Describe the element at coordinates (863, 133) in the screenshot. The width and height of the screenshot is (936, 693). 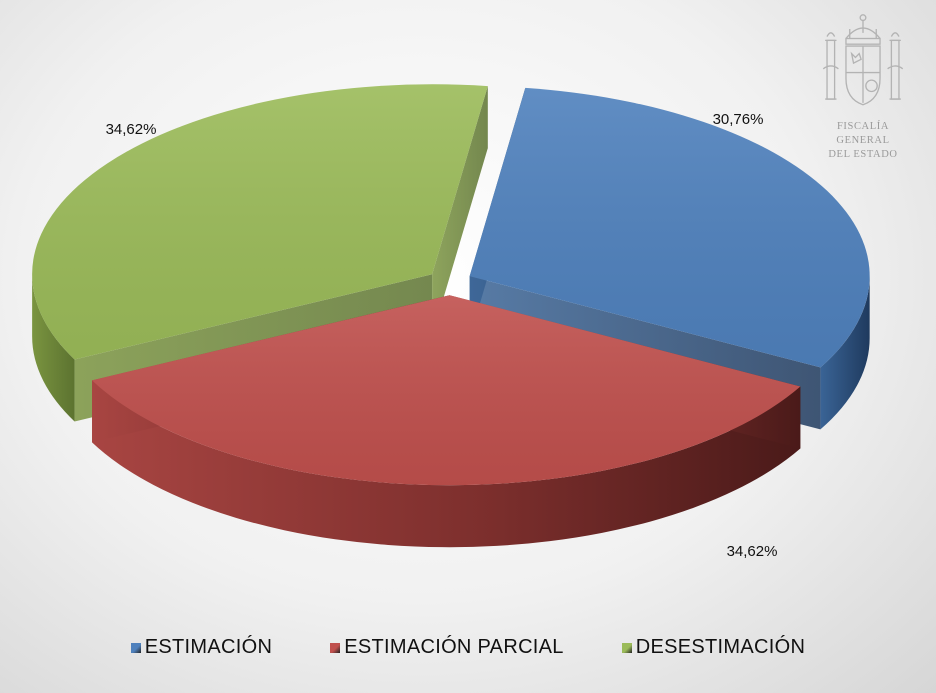
I see `watermark-line-1: FISCALÍA GENERAL` at that location.